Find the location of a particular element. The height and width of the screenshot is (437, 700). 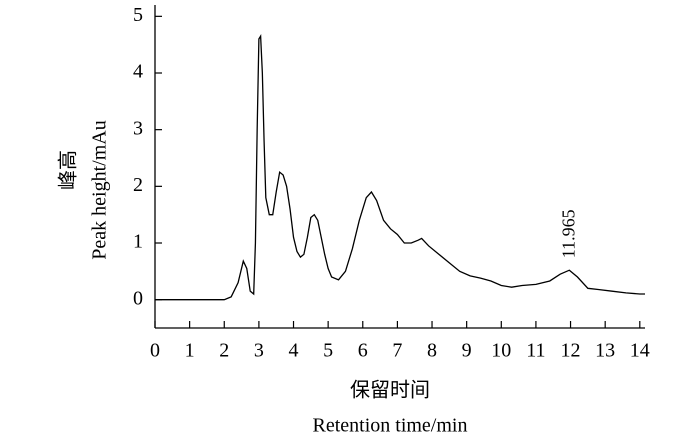

x-tick-label: 11 is located at coordinates (535, 351).